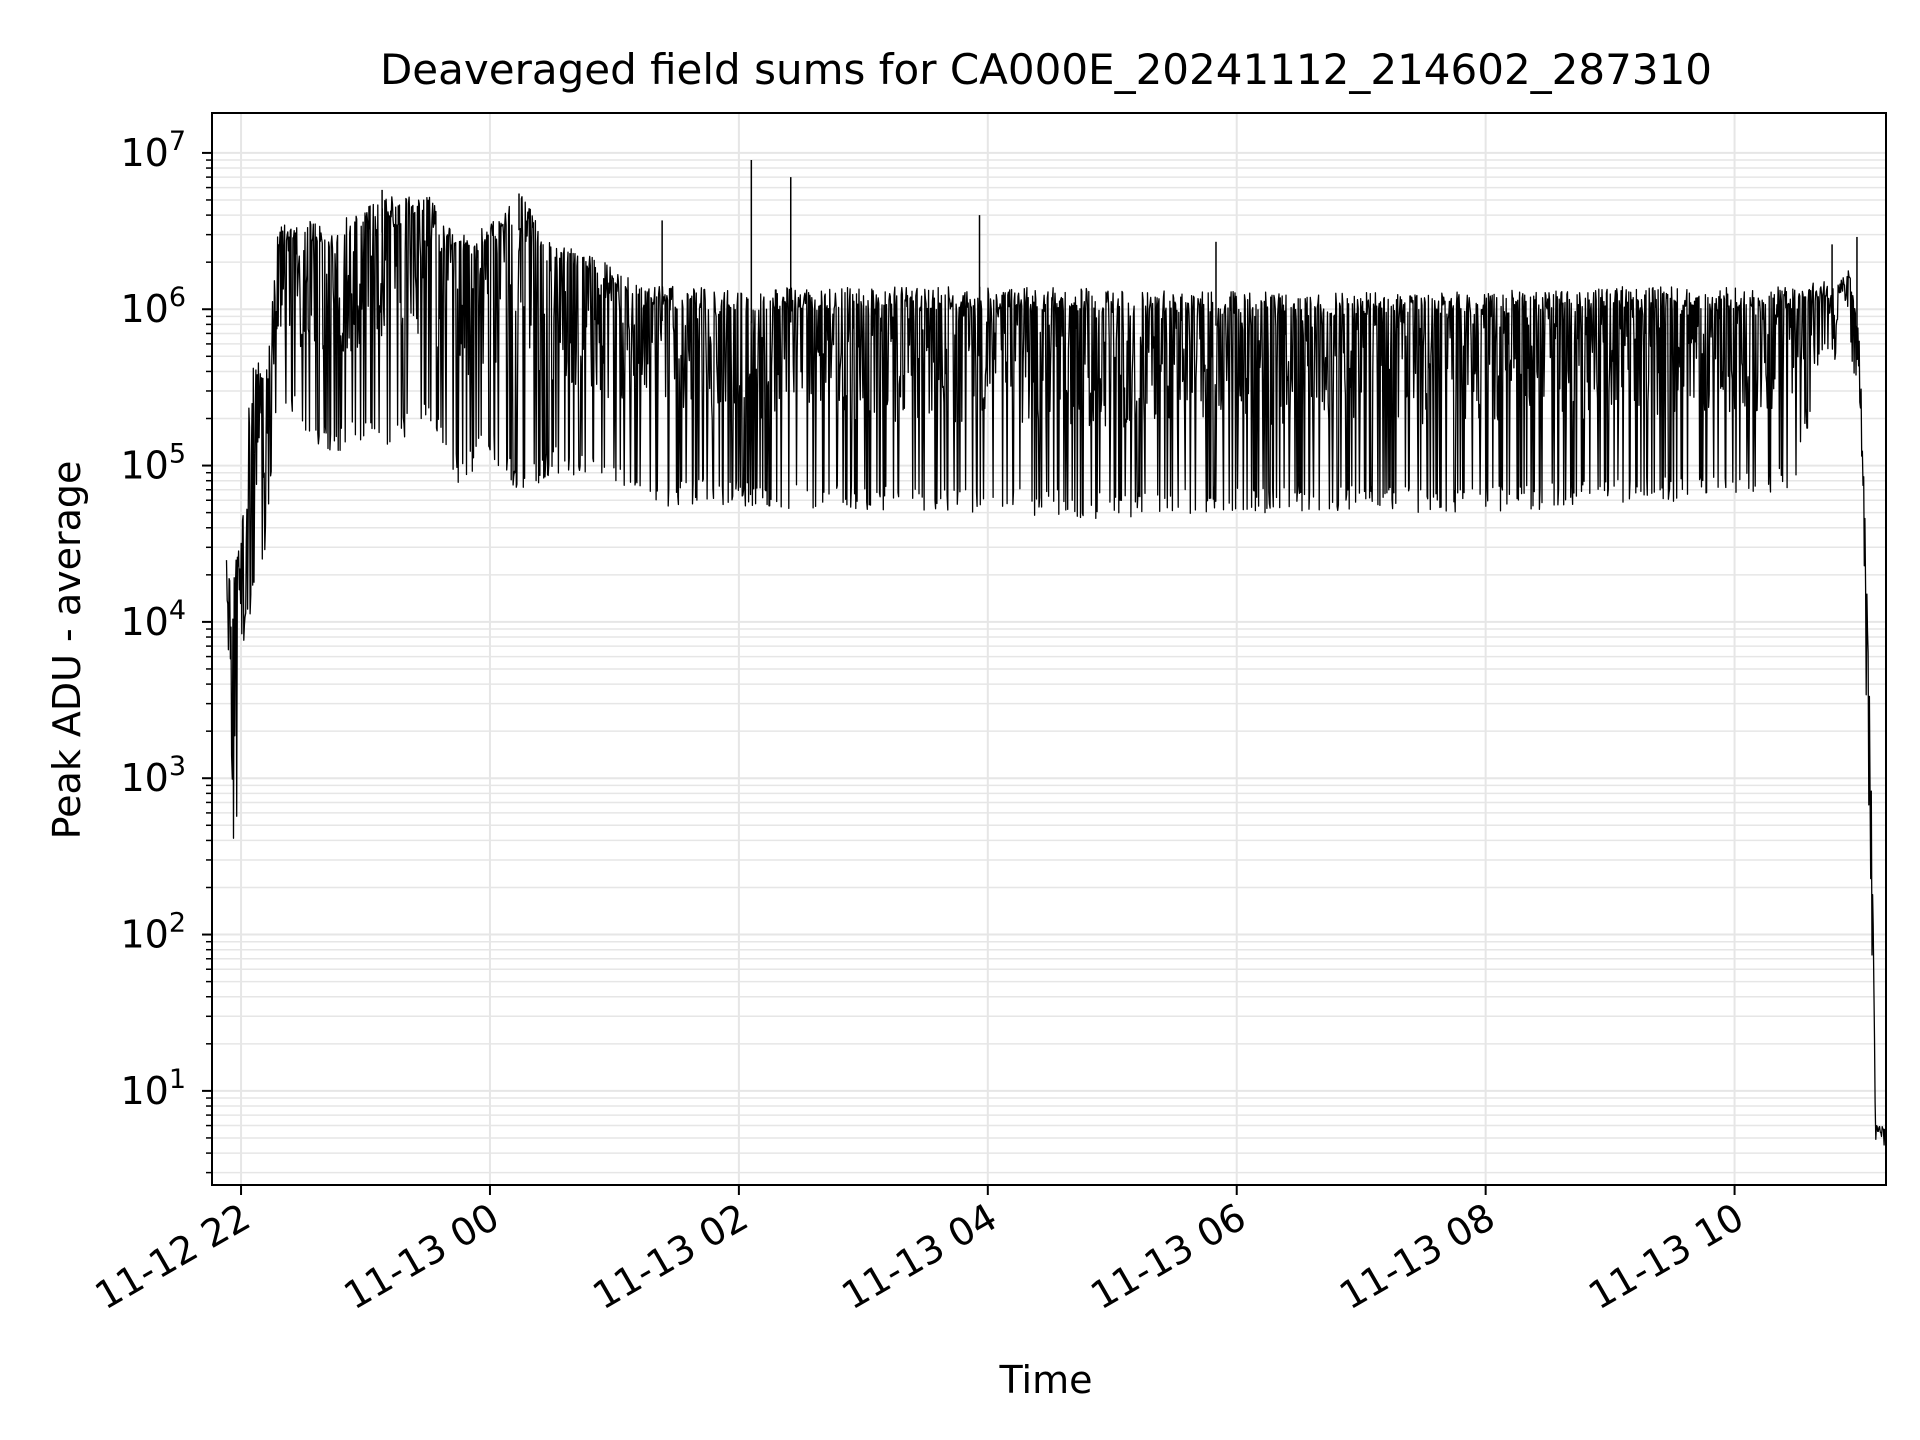 This screenshot has width=1920, height=1440. What do you see at coordinates (153, 463) in the screenshot?
I see `y-tick-label: 105` at bounding box center [153, 463].